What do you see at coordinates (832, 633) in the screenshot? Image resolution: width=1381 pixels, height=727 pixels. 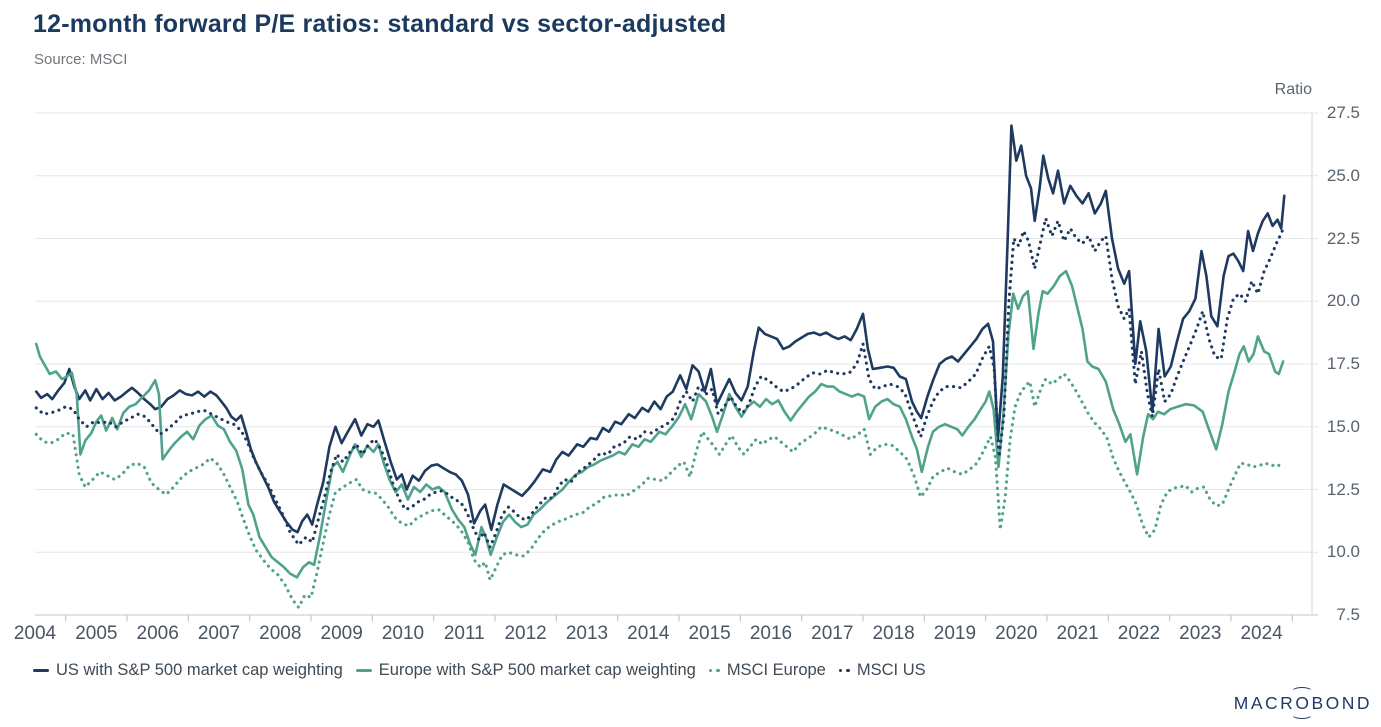 I see `x-tick-label: 2017` at bounding box center [832, 633].